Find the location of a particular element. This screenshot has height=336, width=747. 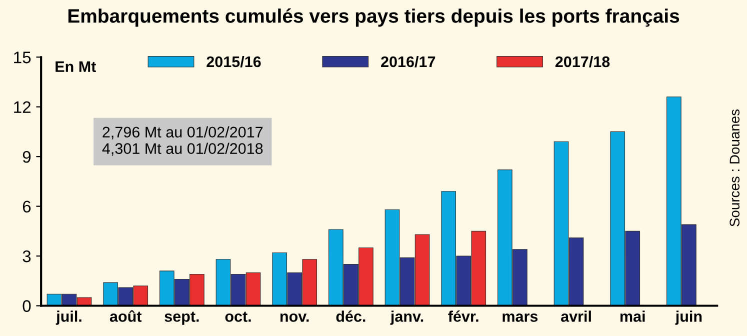

x-tick-label: sept. is located at coordinates (181, 318).